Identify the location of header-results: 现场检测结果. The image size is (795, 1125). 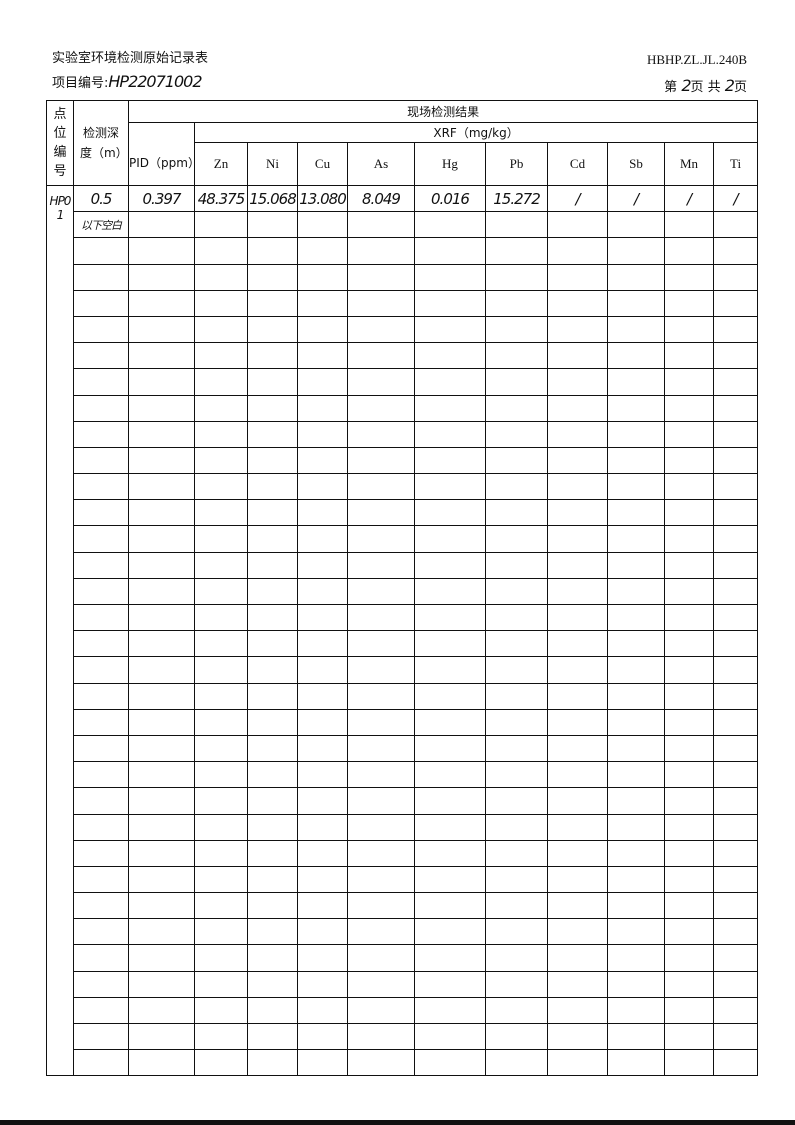
(443, 111).